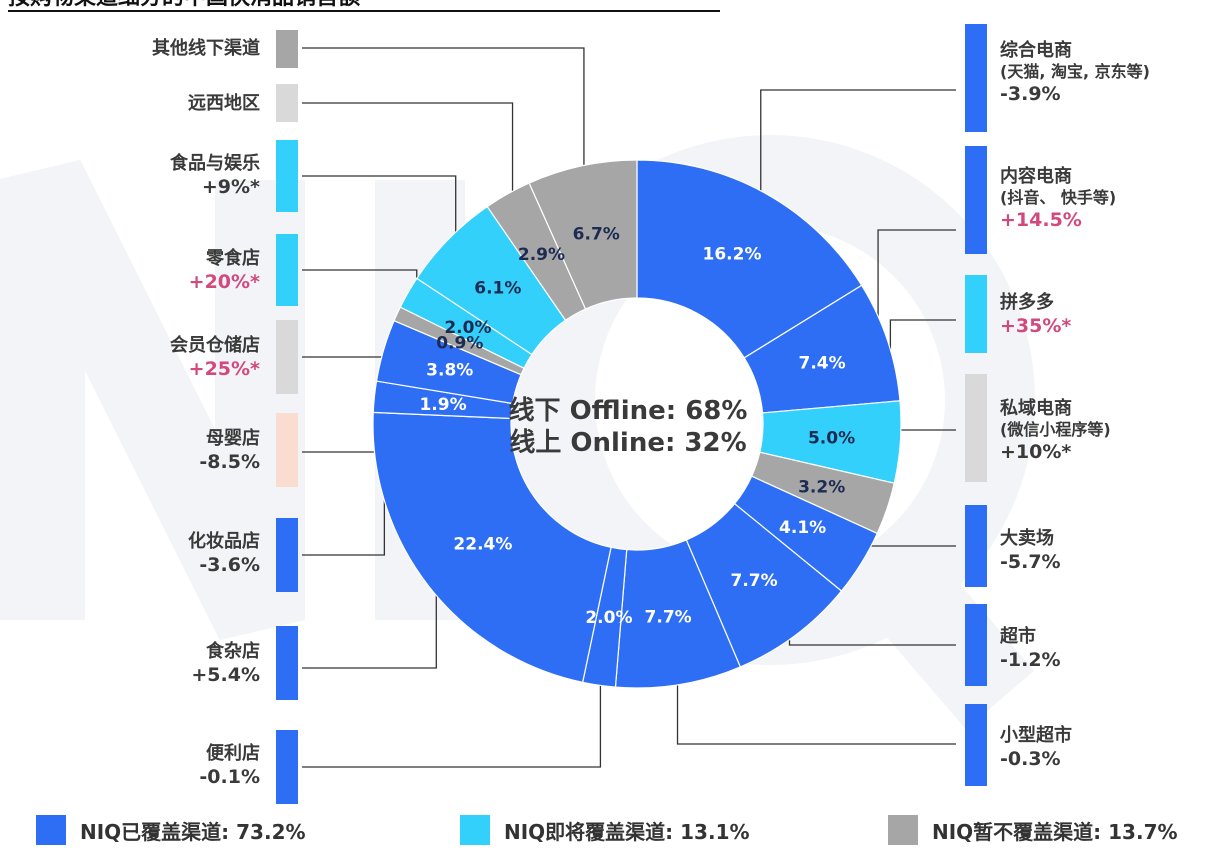 This screenshot has width=1222, height=860. Describe the element at coordinates (287, 555) in the screenshot. I see `bar-cosmetics-store` at that location.